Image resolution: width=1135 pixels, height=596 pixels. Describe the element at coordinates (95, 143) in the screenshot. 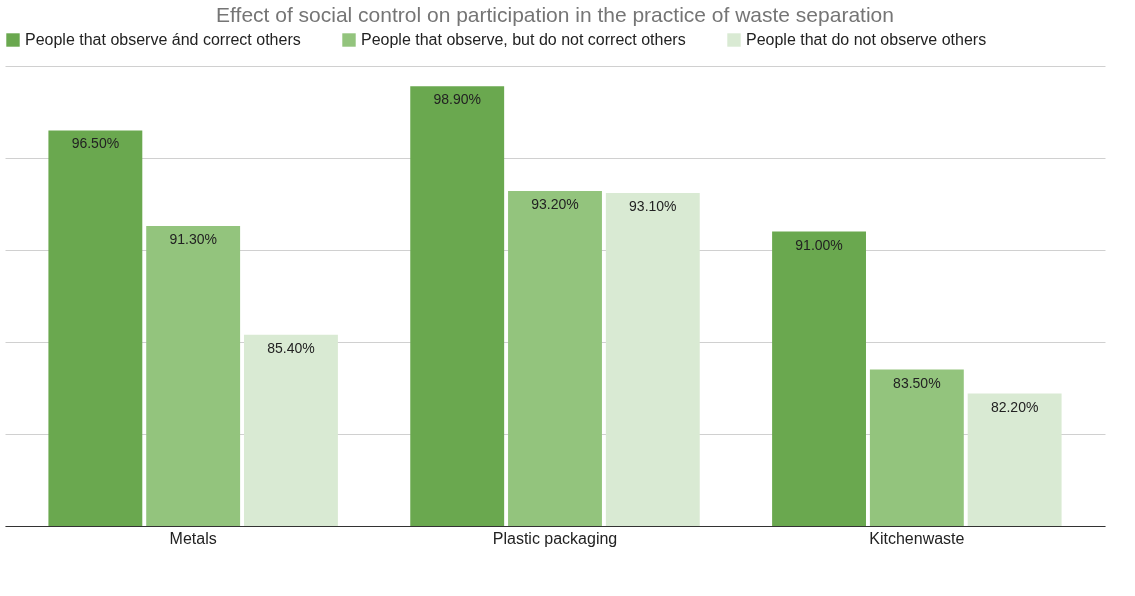

I see `data-label: 96.50%` at that location.